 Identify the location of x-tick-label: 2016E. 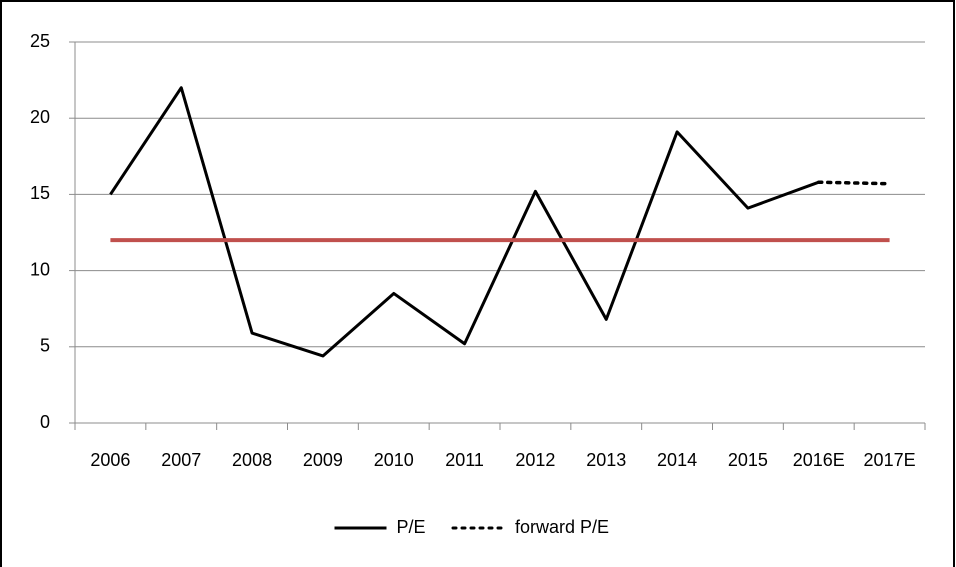
(819, 460).